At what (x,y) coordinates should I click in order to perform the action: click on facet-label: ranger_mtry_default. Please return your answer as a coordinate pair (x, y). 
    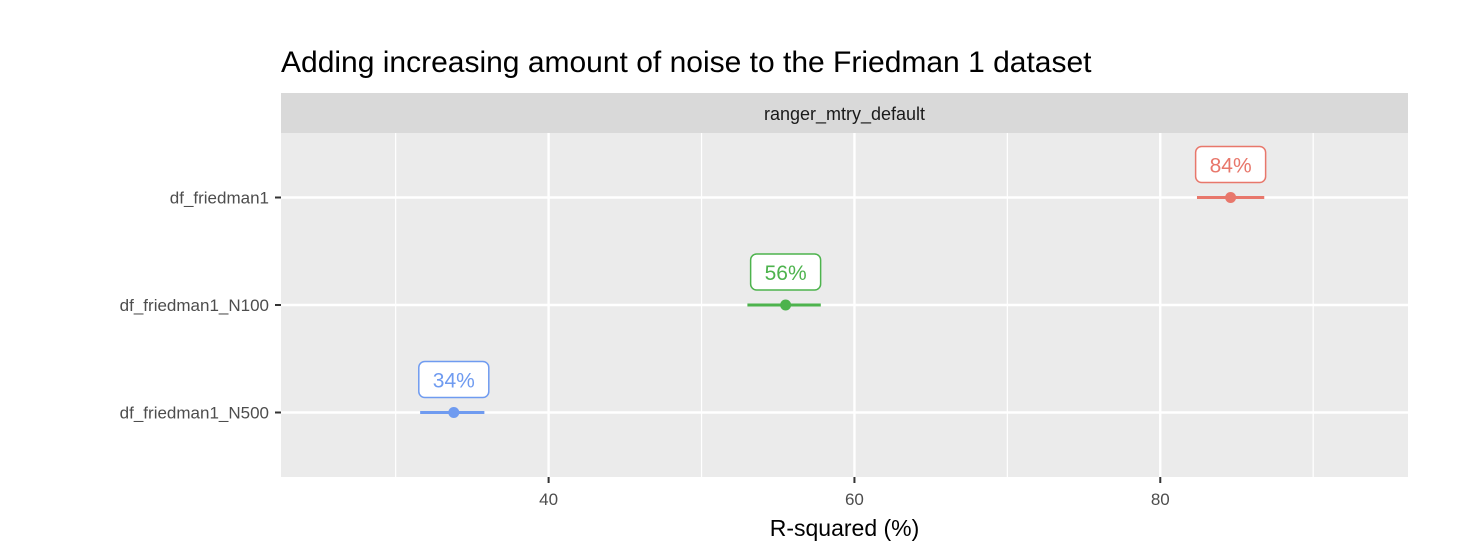
    Looking at the image, I should click on (844, 114).